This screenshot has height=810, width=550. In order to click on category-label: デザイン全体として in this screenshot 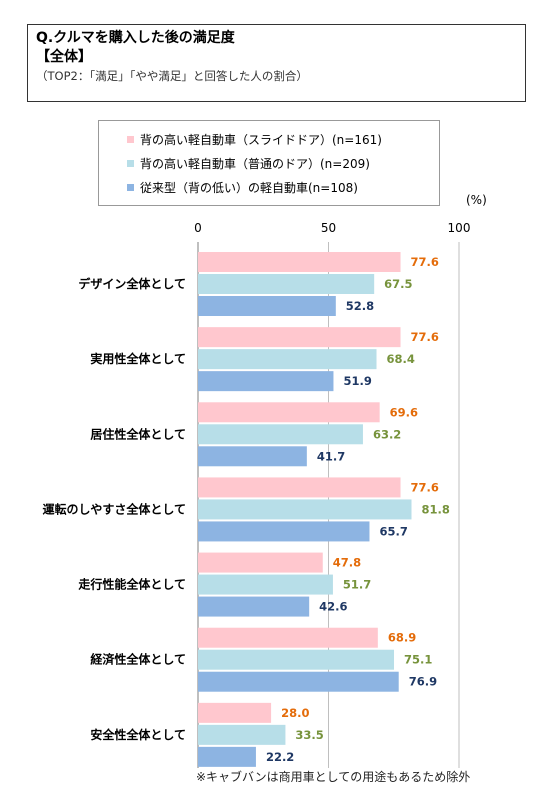, I will do `click(132, 283)`.